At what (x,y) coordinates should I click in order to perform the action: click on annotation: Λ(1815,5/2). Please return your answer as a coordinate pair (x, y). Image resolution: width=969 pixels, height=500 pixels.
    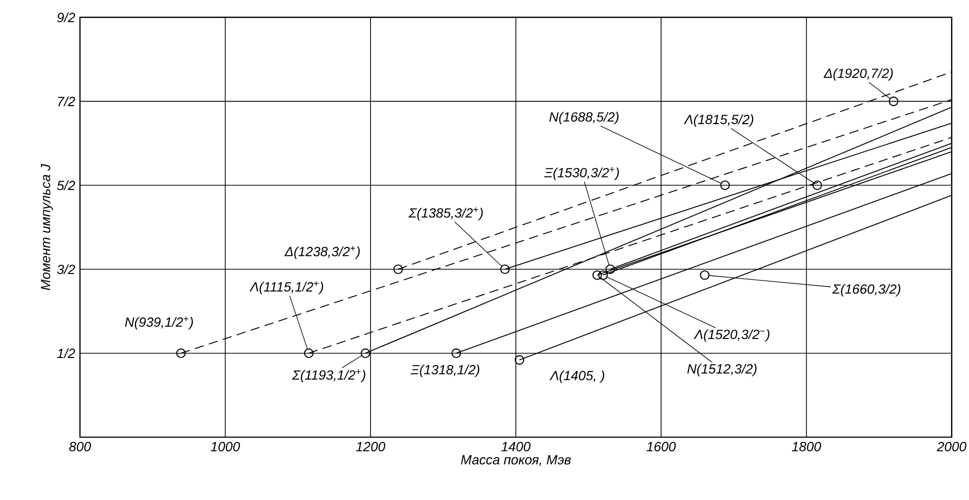
    Looking at the image, I should click on (719, 120).